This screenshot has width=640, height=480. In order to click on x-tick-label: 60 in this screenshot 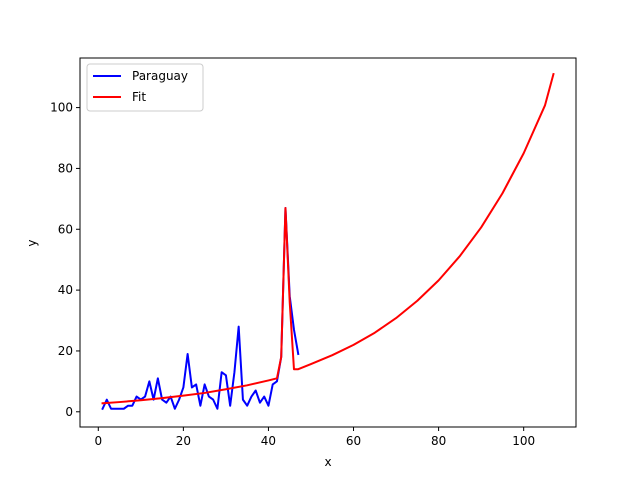, I will do `click(353, 441)`.